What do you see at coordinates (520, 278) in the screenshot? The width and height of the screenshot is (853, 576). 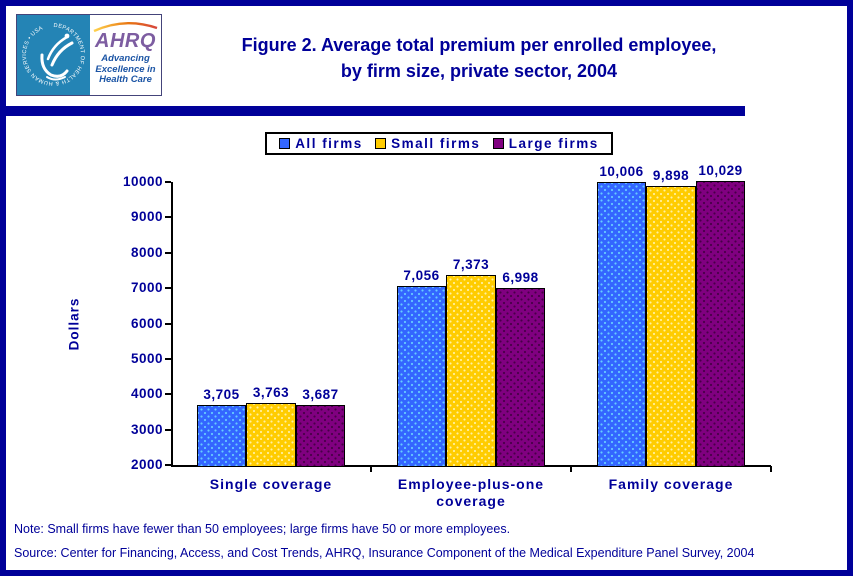 I see `bar-value-label: 6,998` at bounding box center [520, 278].